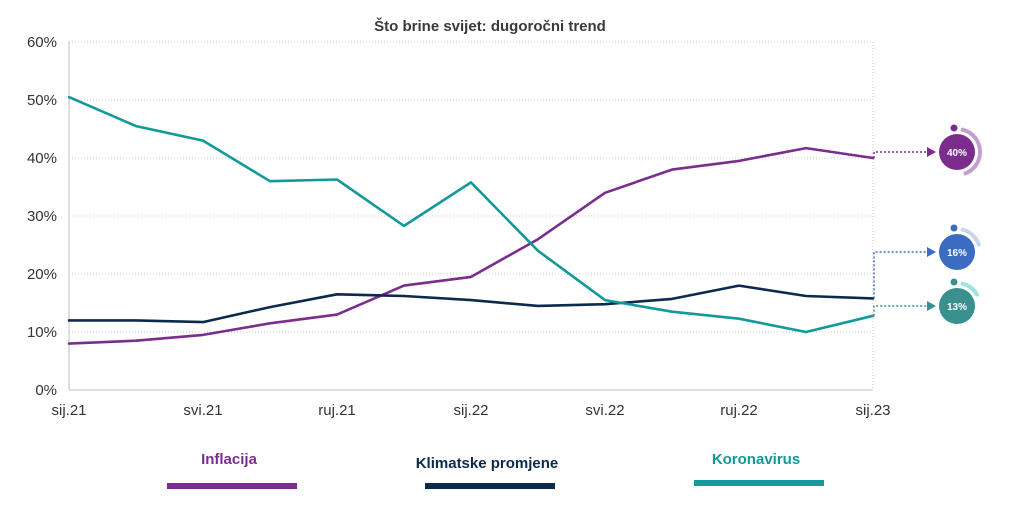  I want to click on callout-value: 13%, so click(957, 307).